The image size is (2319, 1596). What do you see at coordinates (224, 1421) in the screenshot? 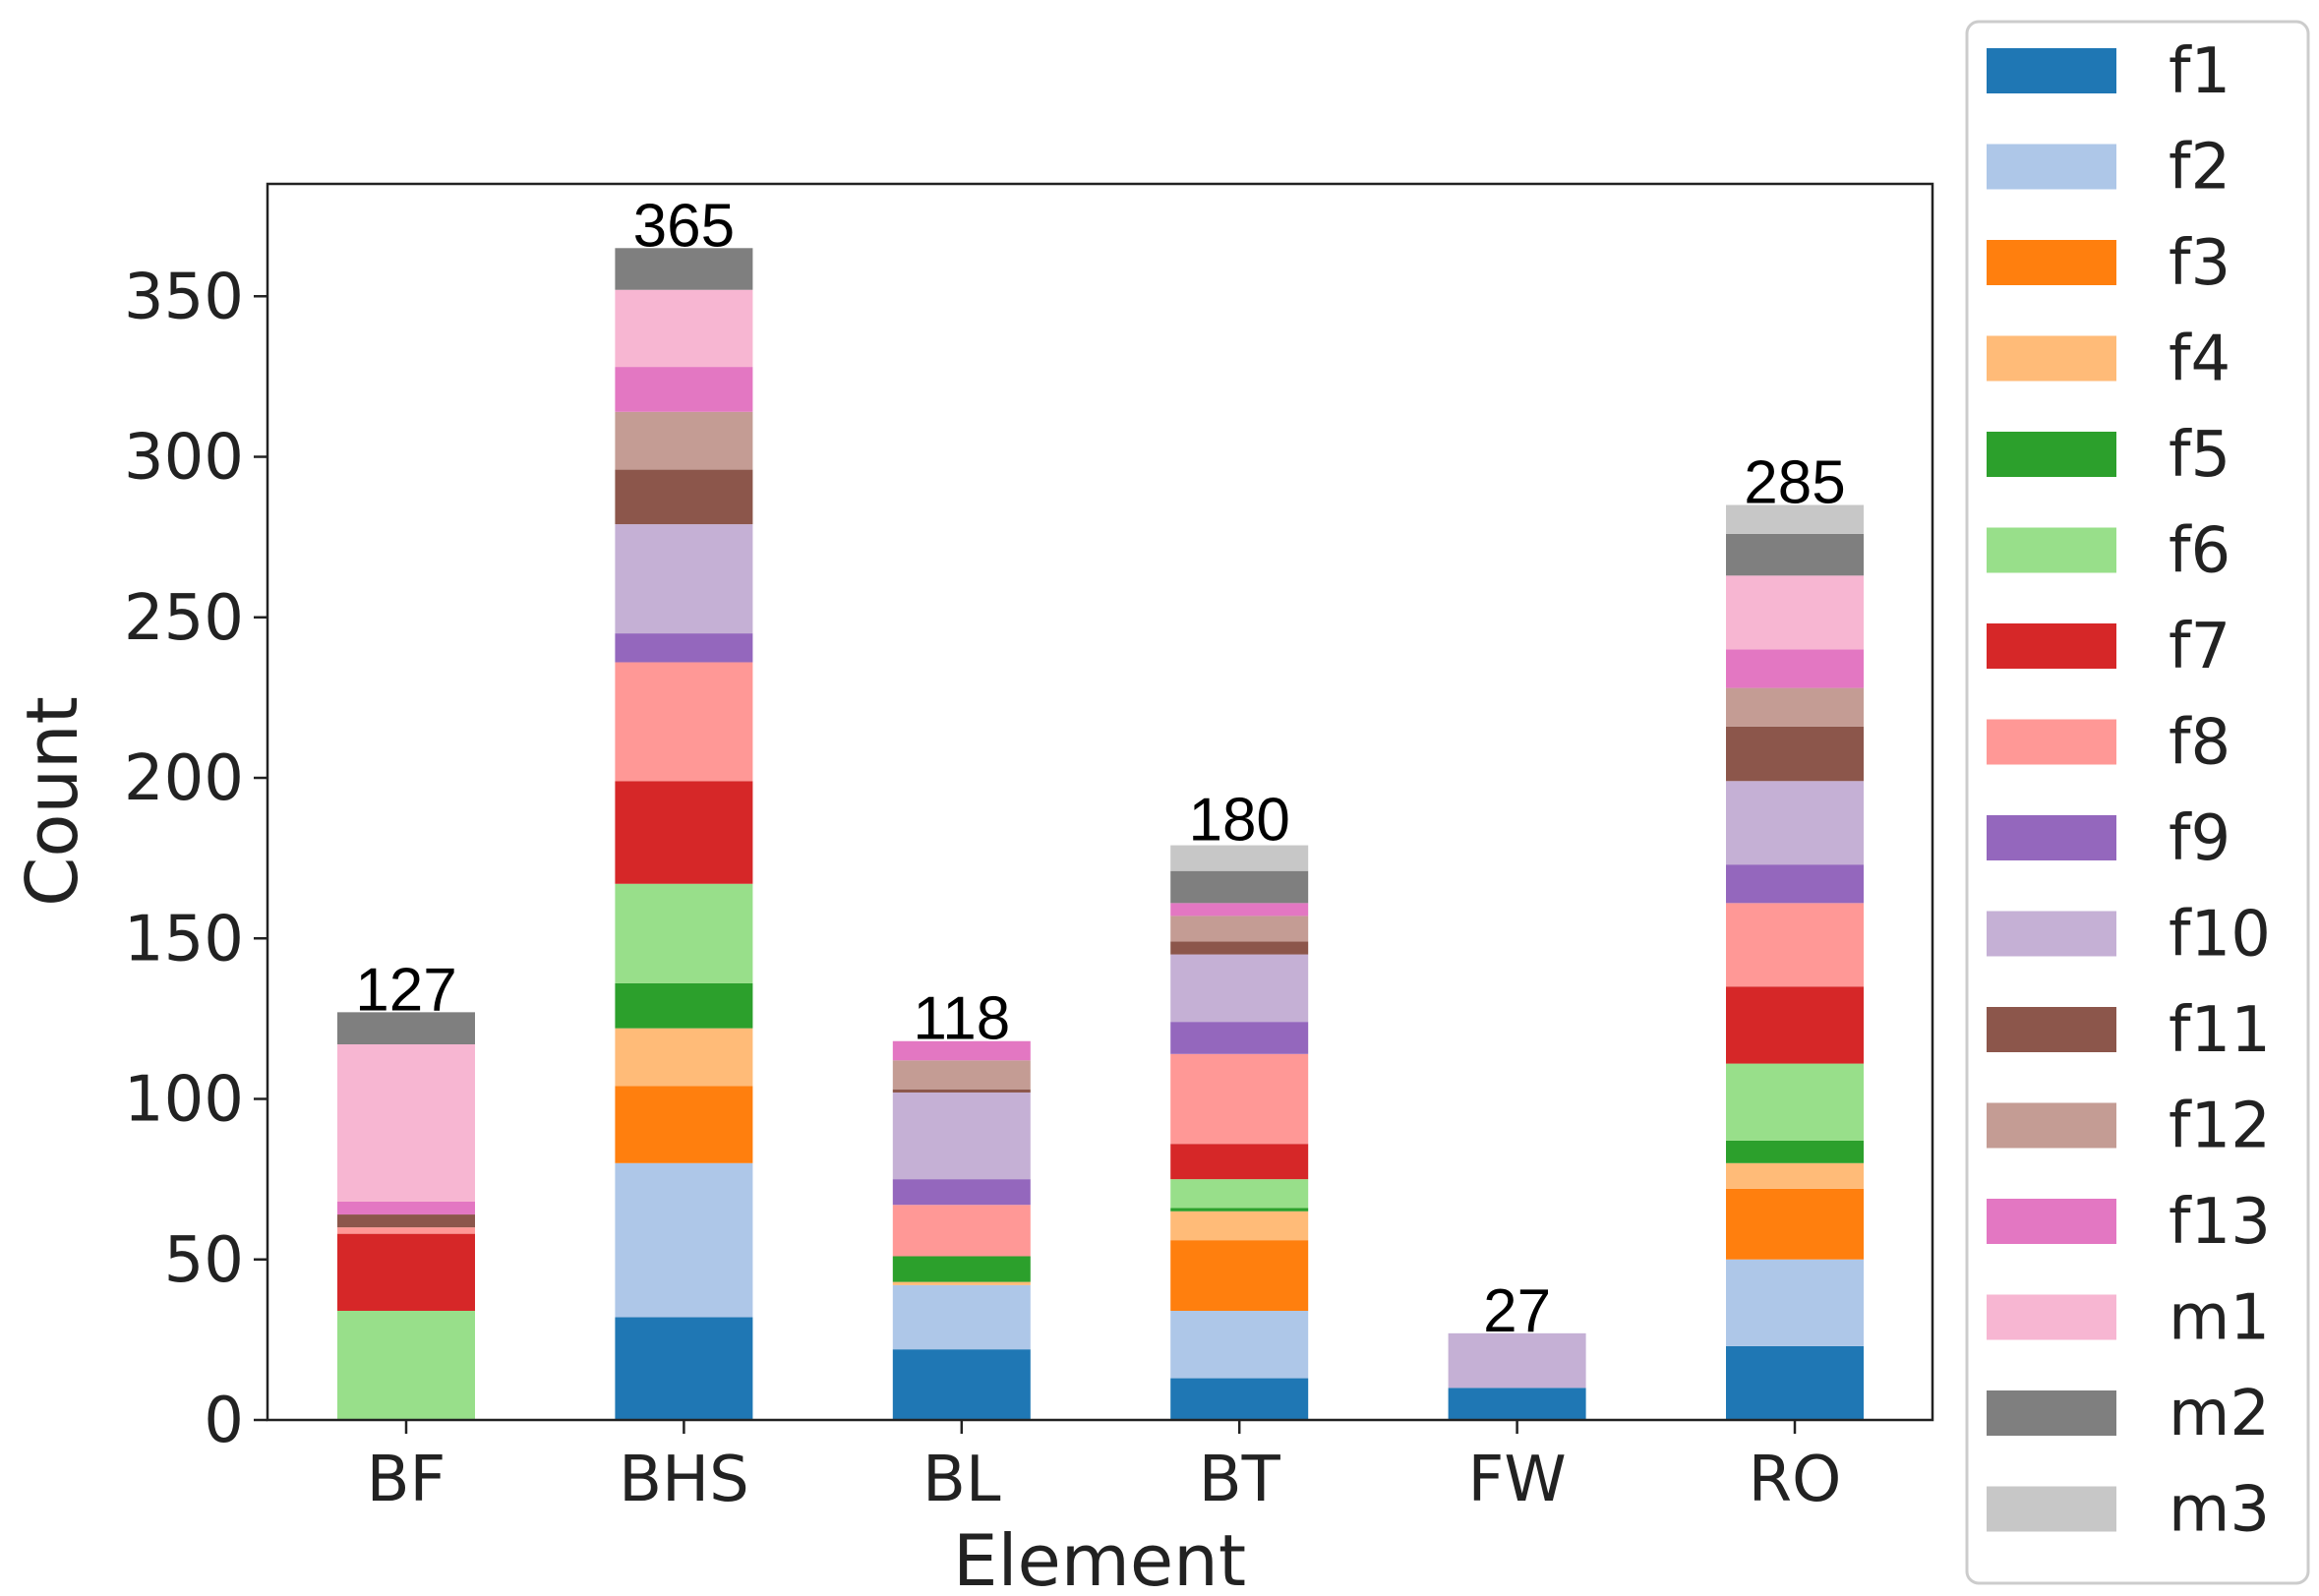
I see `y-tick-label: 0` at bounding box center [224, 1421].